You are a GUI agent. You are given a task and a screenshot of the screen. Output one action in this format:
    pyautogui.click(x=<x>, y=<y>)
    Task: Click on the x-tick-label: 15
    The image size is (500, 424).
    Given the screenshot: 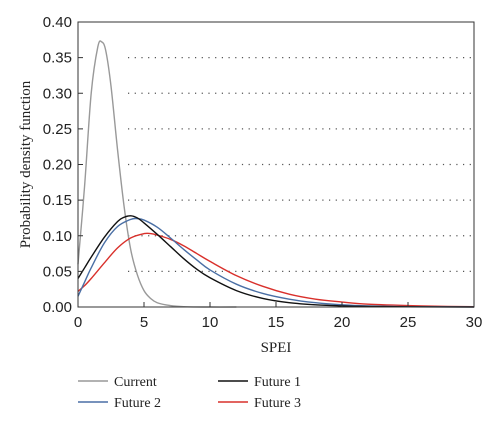 What is the action you would take?
    pyautogui.click(x=276, y=322)
    